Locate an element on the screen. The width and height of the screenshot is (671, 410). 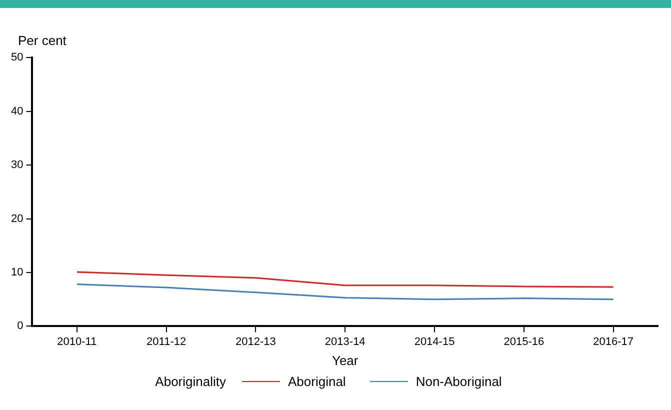
legend-label: Non-Aboriginal is located at coordinates (459, 381).